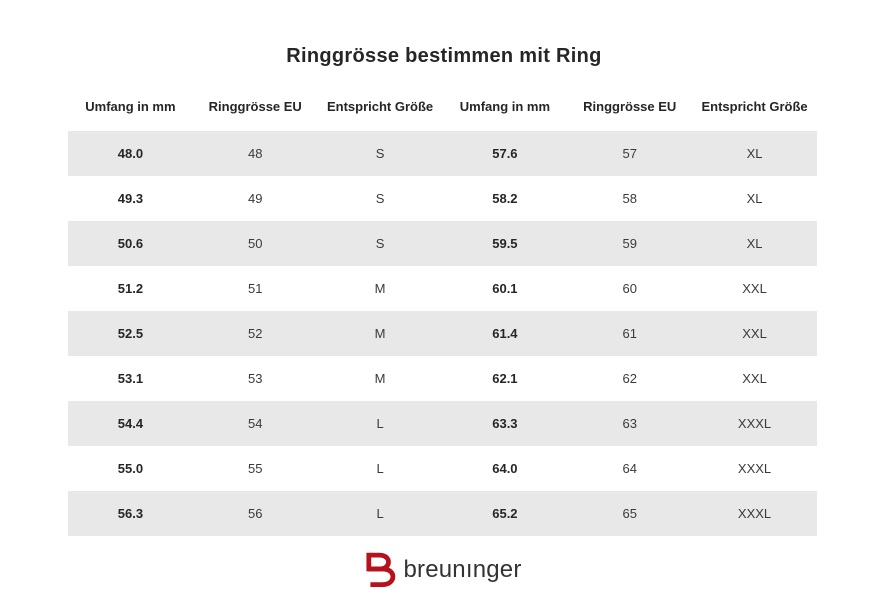 This screenshot has height=600, width=888. Describe the element at coordinates (442, 513) in the screenshot. I see `table-row: 56.3 56 L 65.2 65 XXXL` at that location.